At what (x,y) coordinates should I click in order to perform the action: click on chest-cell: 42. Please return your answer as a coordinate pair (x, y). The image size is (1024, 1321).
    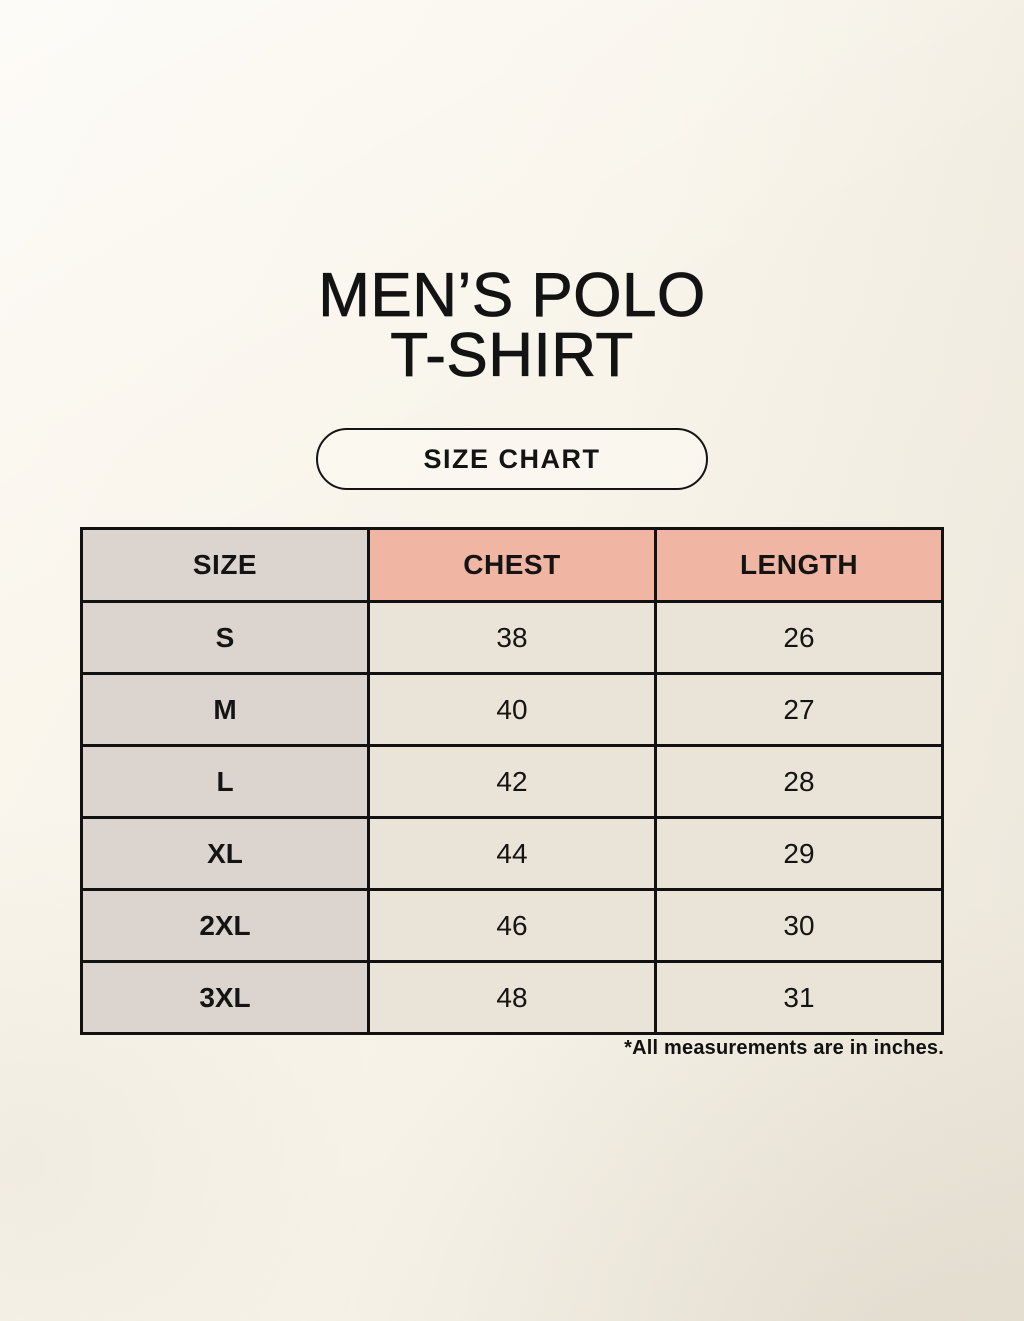
    Looking at the image, I should click on (512, 781).